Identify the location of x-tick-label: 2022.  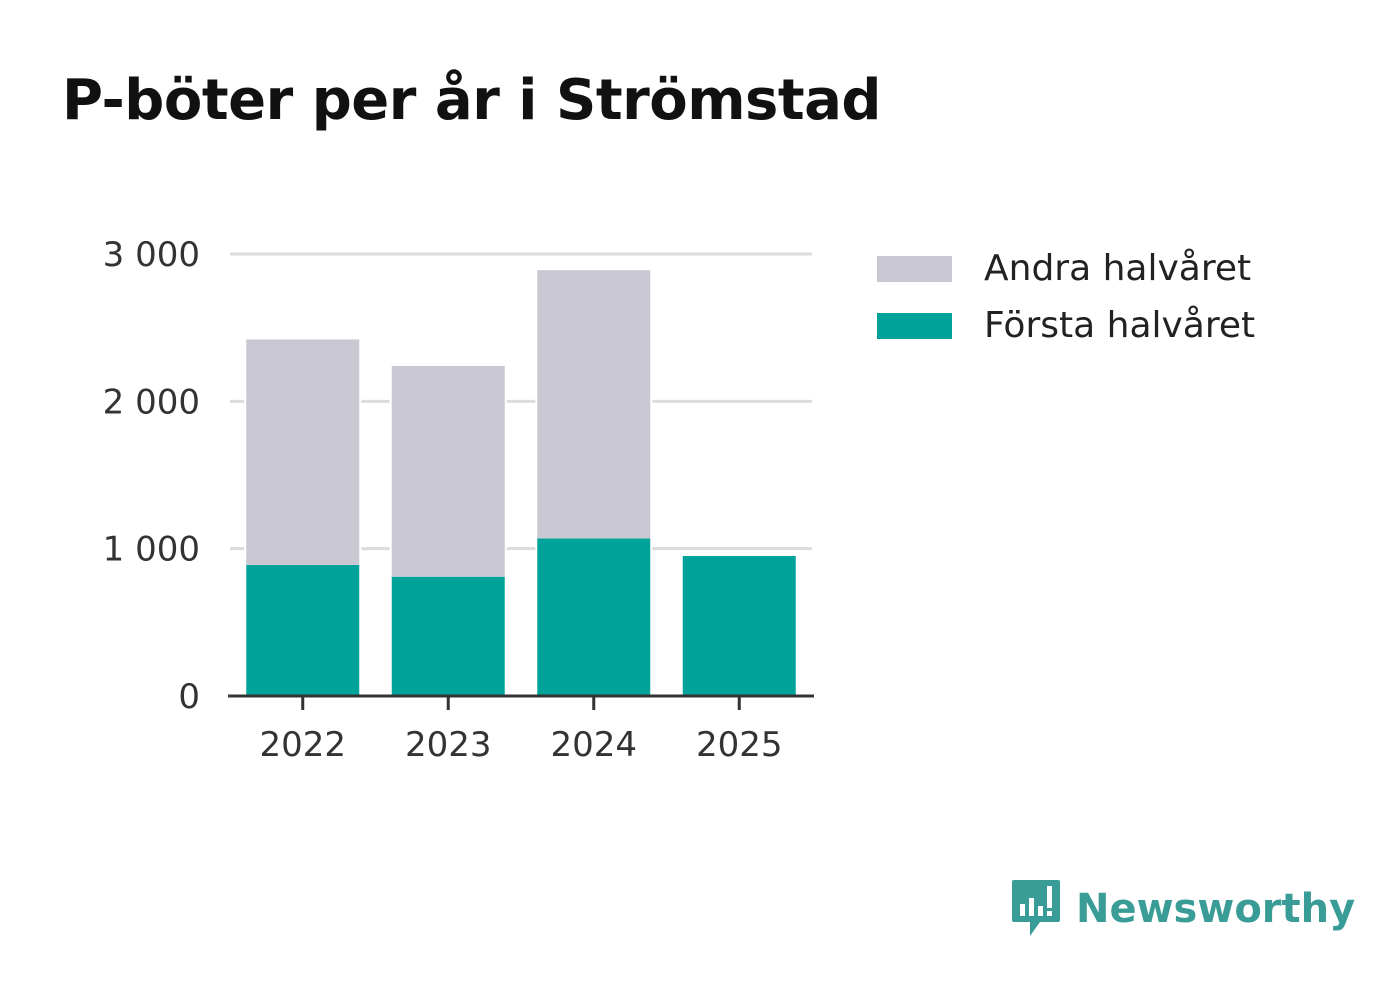
(302, 745).